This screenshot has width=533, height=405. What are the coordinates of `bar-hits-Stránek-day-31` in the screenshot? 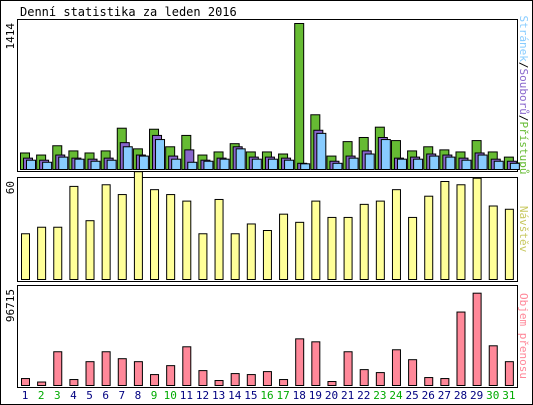 It's located at (514, 166).